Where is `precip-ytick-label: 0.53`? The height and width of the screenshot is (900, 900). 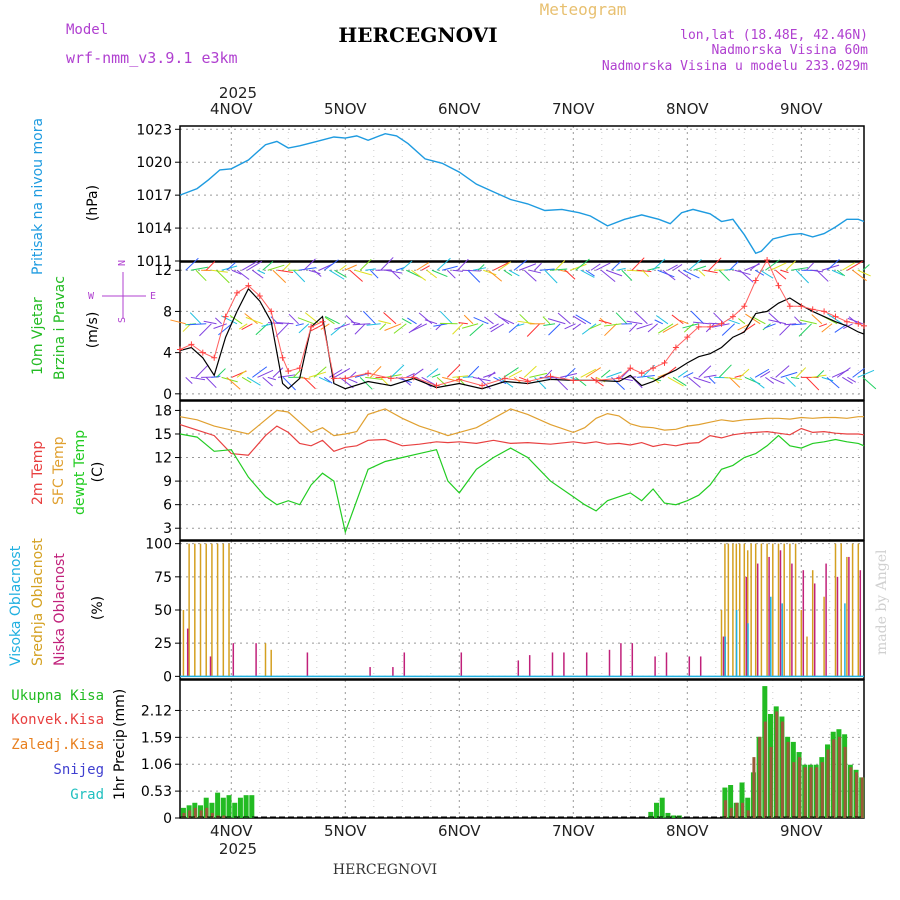
precip-ytick-label: 0.53 is located at coordinates (156, 792).